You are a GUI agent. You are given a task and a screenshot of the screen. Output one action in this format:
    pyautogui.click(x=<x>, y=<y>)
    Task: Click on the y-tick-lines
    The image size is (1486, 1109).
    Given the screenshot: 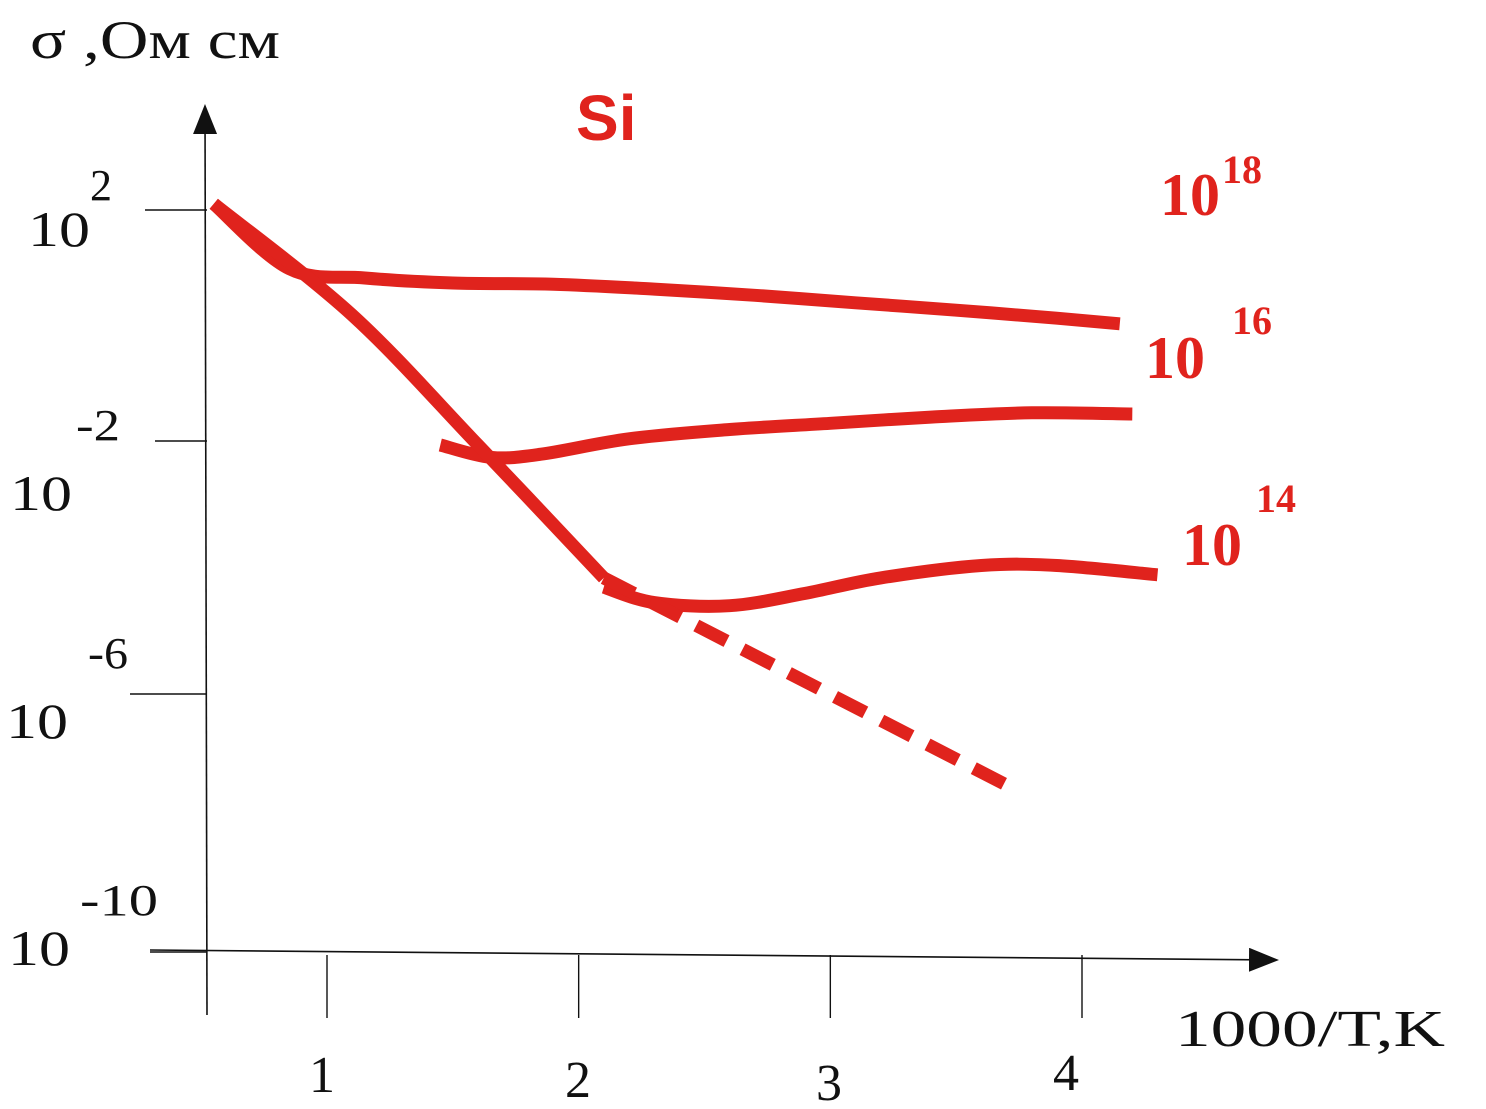 What is the action you would take?
    pyautogui.click(x=168, y=581)
    